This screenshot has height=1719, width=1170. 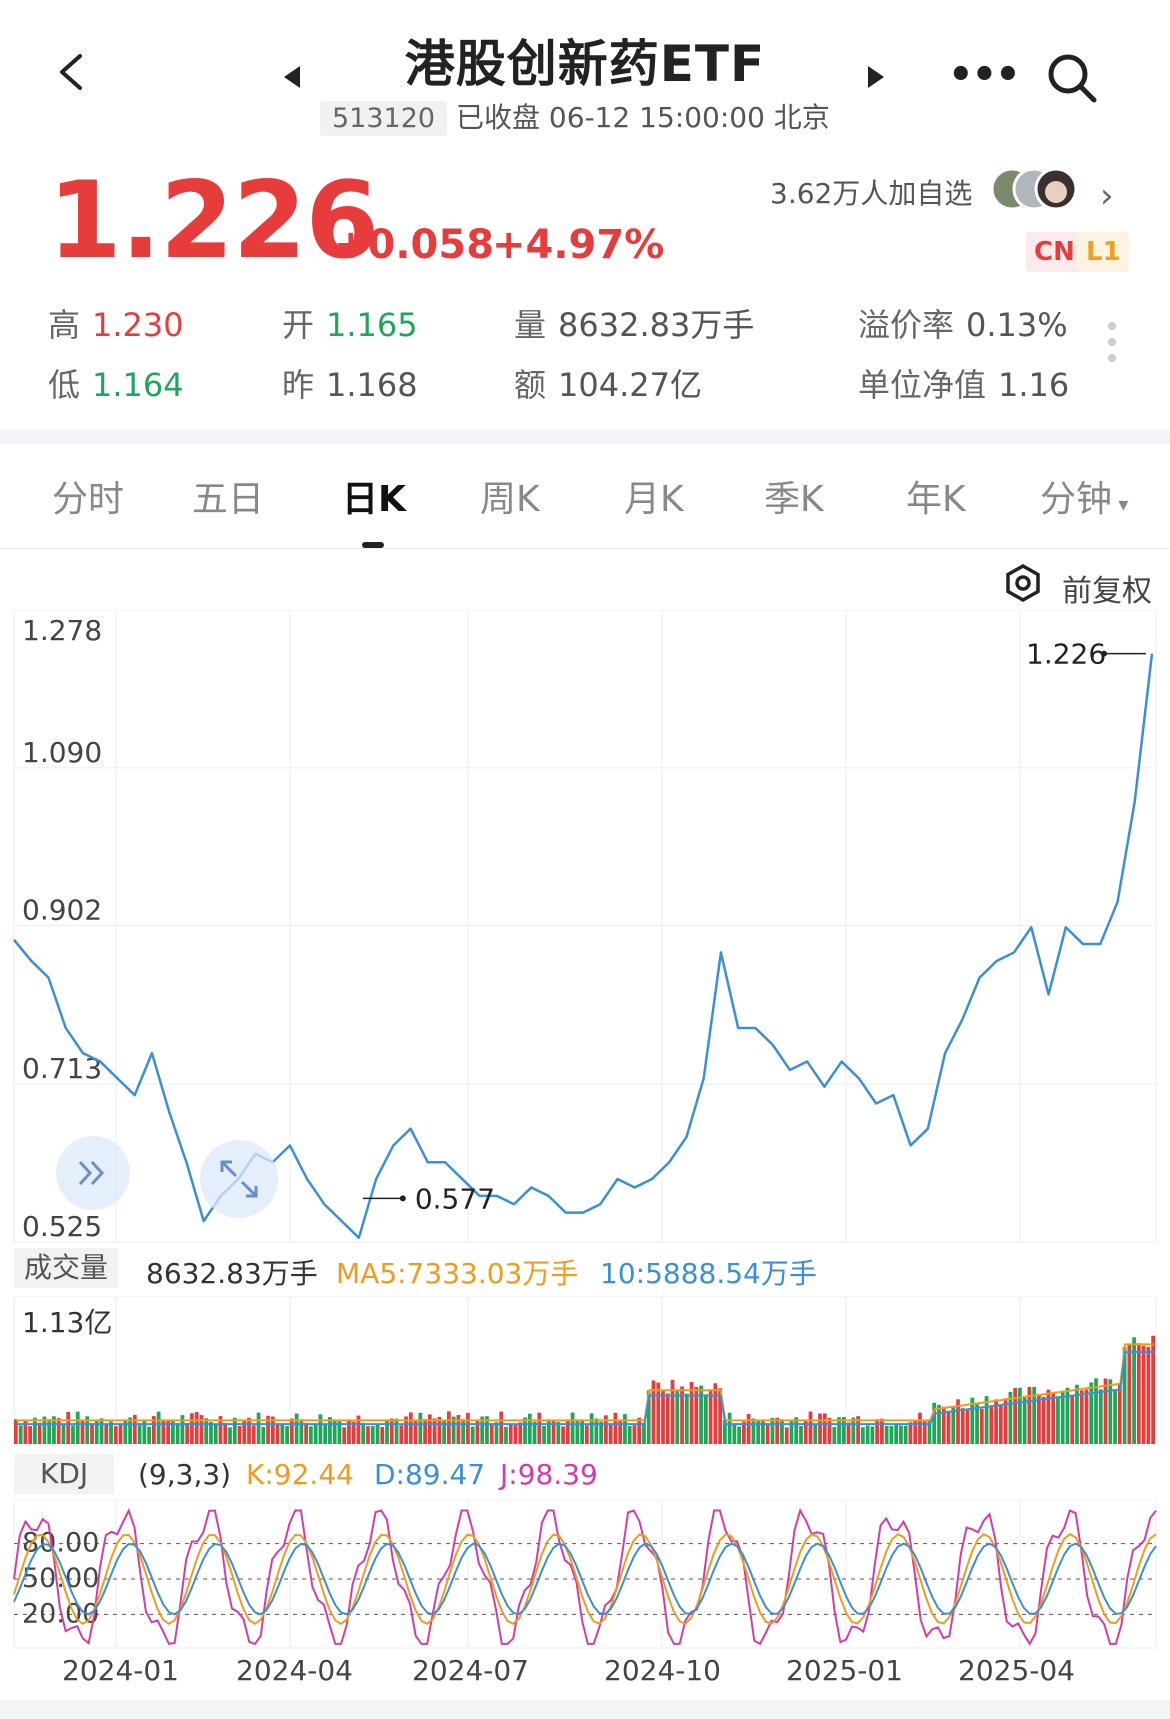 What do you see at coordinates (294, 1670) in the screenshot?
I see `x-tick: 2024-04` at bounding box center [294, 1670].